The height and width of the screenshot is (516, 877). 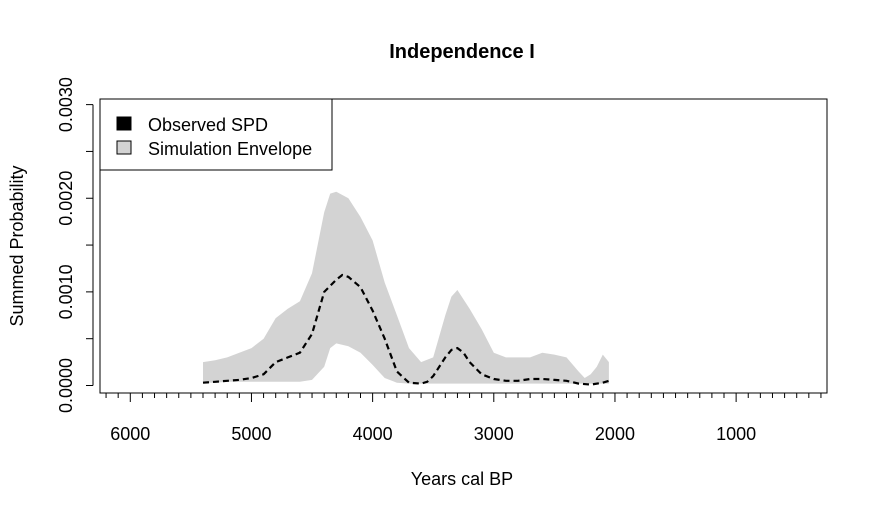 What do you see at coordinates (462, 479) in the screenshot?
I see `x-axis-label: Years cal BP` at bounding box center [462, 479].